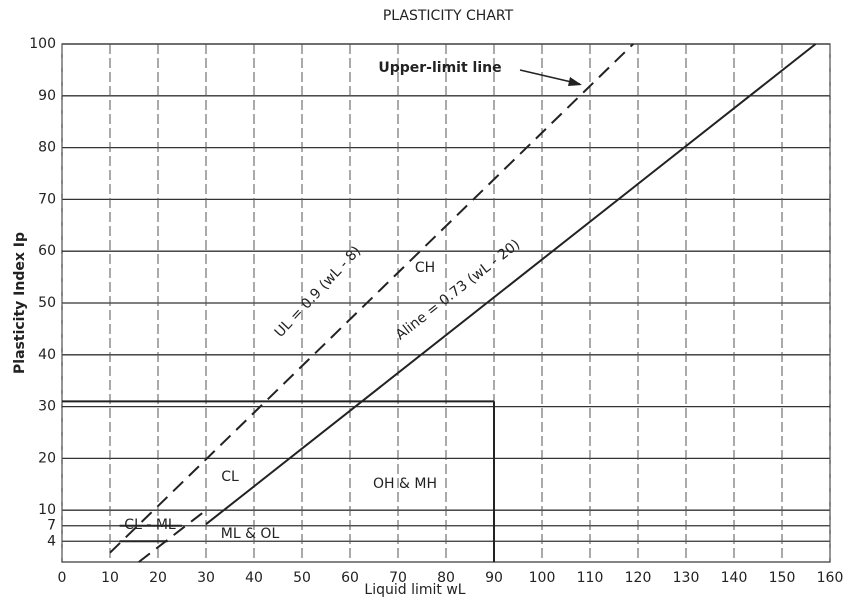 The image size is (858, 603). I want to click on annotation: OH & MH, so click(405, 484).